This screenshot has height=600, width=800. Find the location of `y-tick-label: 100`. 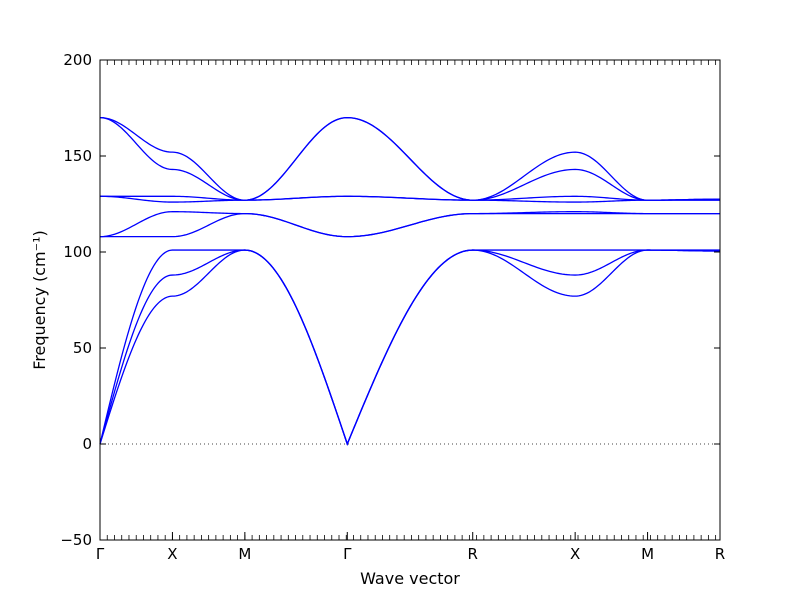

y-tick-label: 100 is located at coordinates (77, 252).